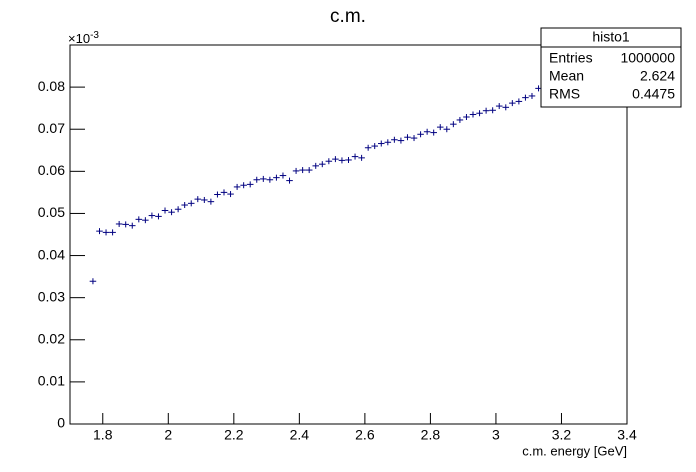 This screenshot has width=696, height=472. Describe the element at coordinates (103, 435) in the screenshot. I see `x-tick-label: 1.8` at that location.